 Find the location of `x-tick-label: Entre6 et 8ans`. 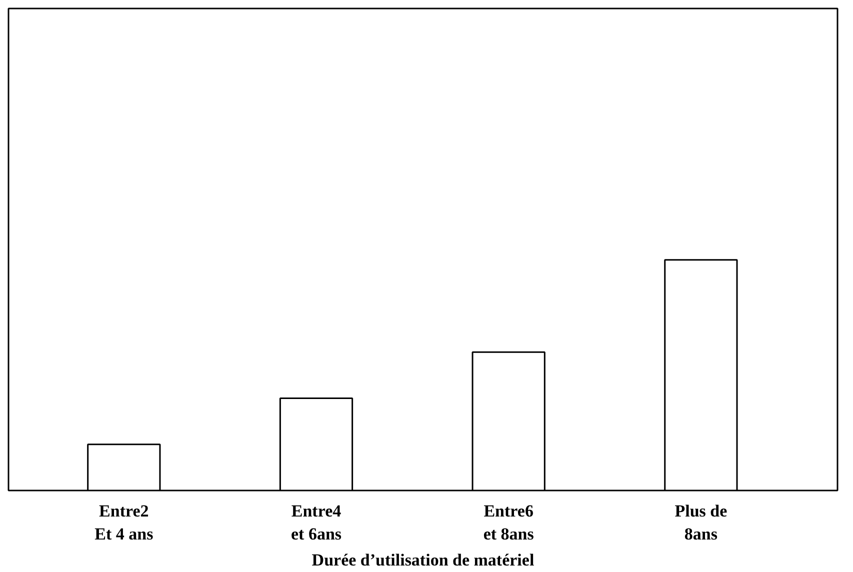

x-tick-label: Entre6 et 8ans is located at coordinates (508, 523).